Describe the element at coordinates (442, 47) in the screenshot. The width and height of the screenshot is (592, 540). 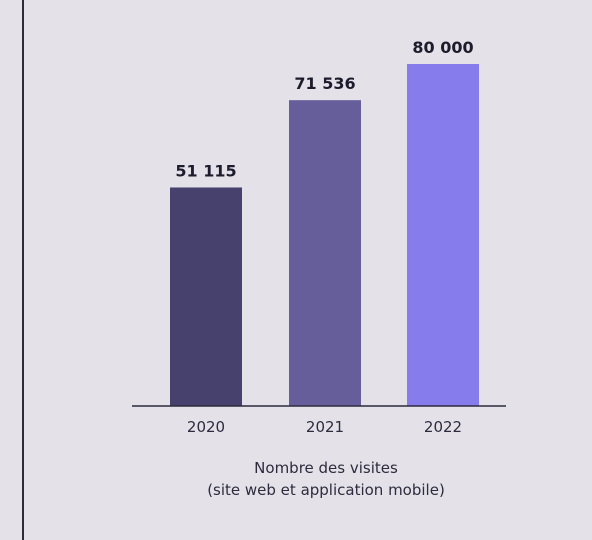
I see `data-label-2022: 80 000` at that location.